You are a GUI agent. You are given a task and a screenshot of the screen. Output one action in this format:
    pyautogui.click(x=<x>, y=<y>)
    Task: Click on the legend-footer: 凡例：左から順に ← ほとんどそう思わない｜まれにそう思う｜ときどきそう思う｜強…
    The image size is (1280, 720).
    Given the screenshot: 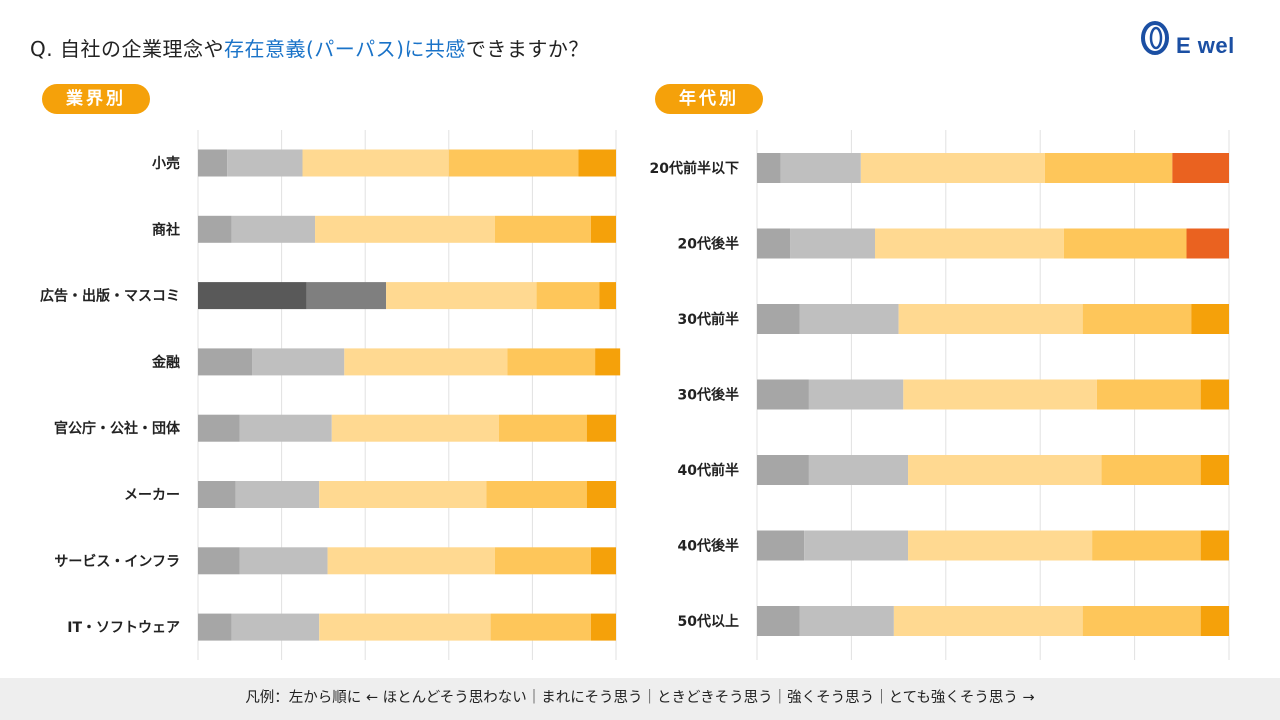 What is the action you would take?
    pyautogui.click(x=640, y=699)
    